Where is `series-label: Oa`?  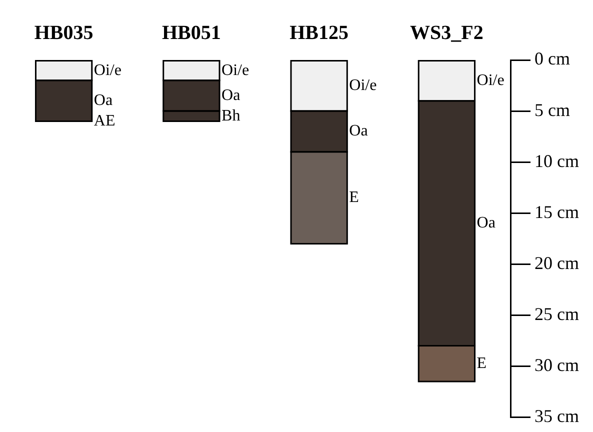
series-label: Oa is located at coordinates (103, 101).